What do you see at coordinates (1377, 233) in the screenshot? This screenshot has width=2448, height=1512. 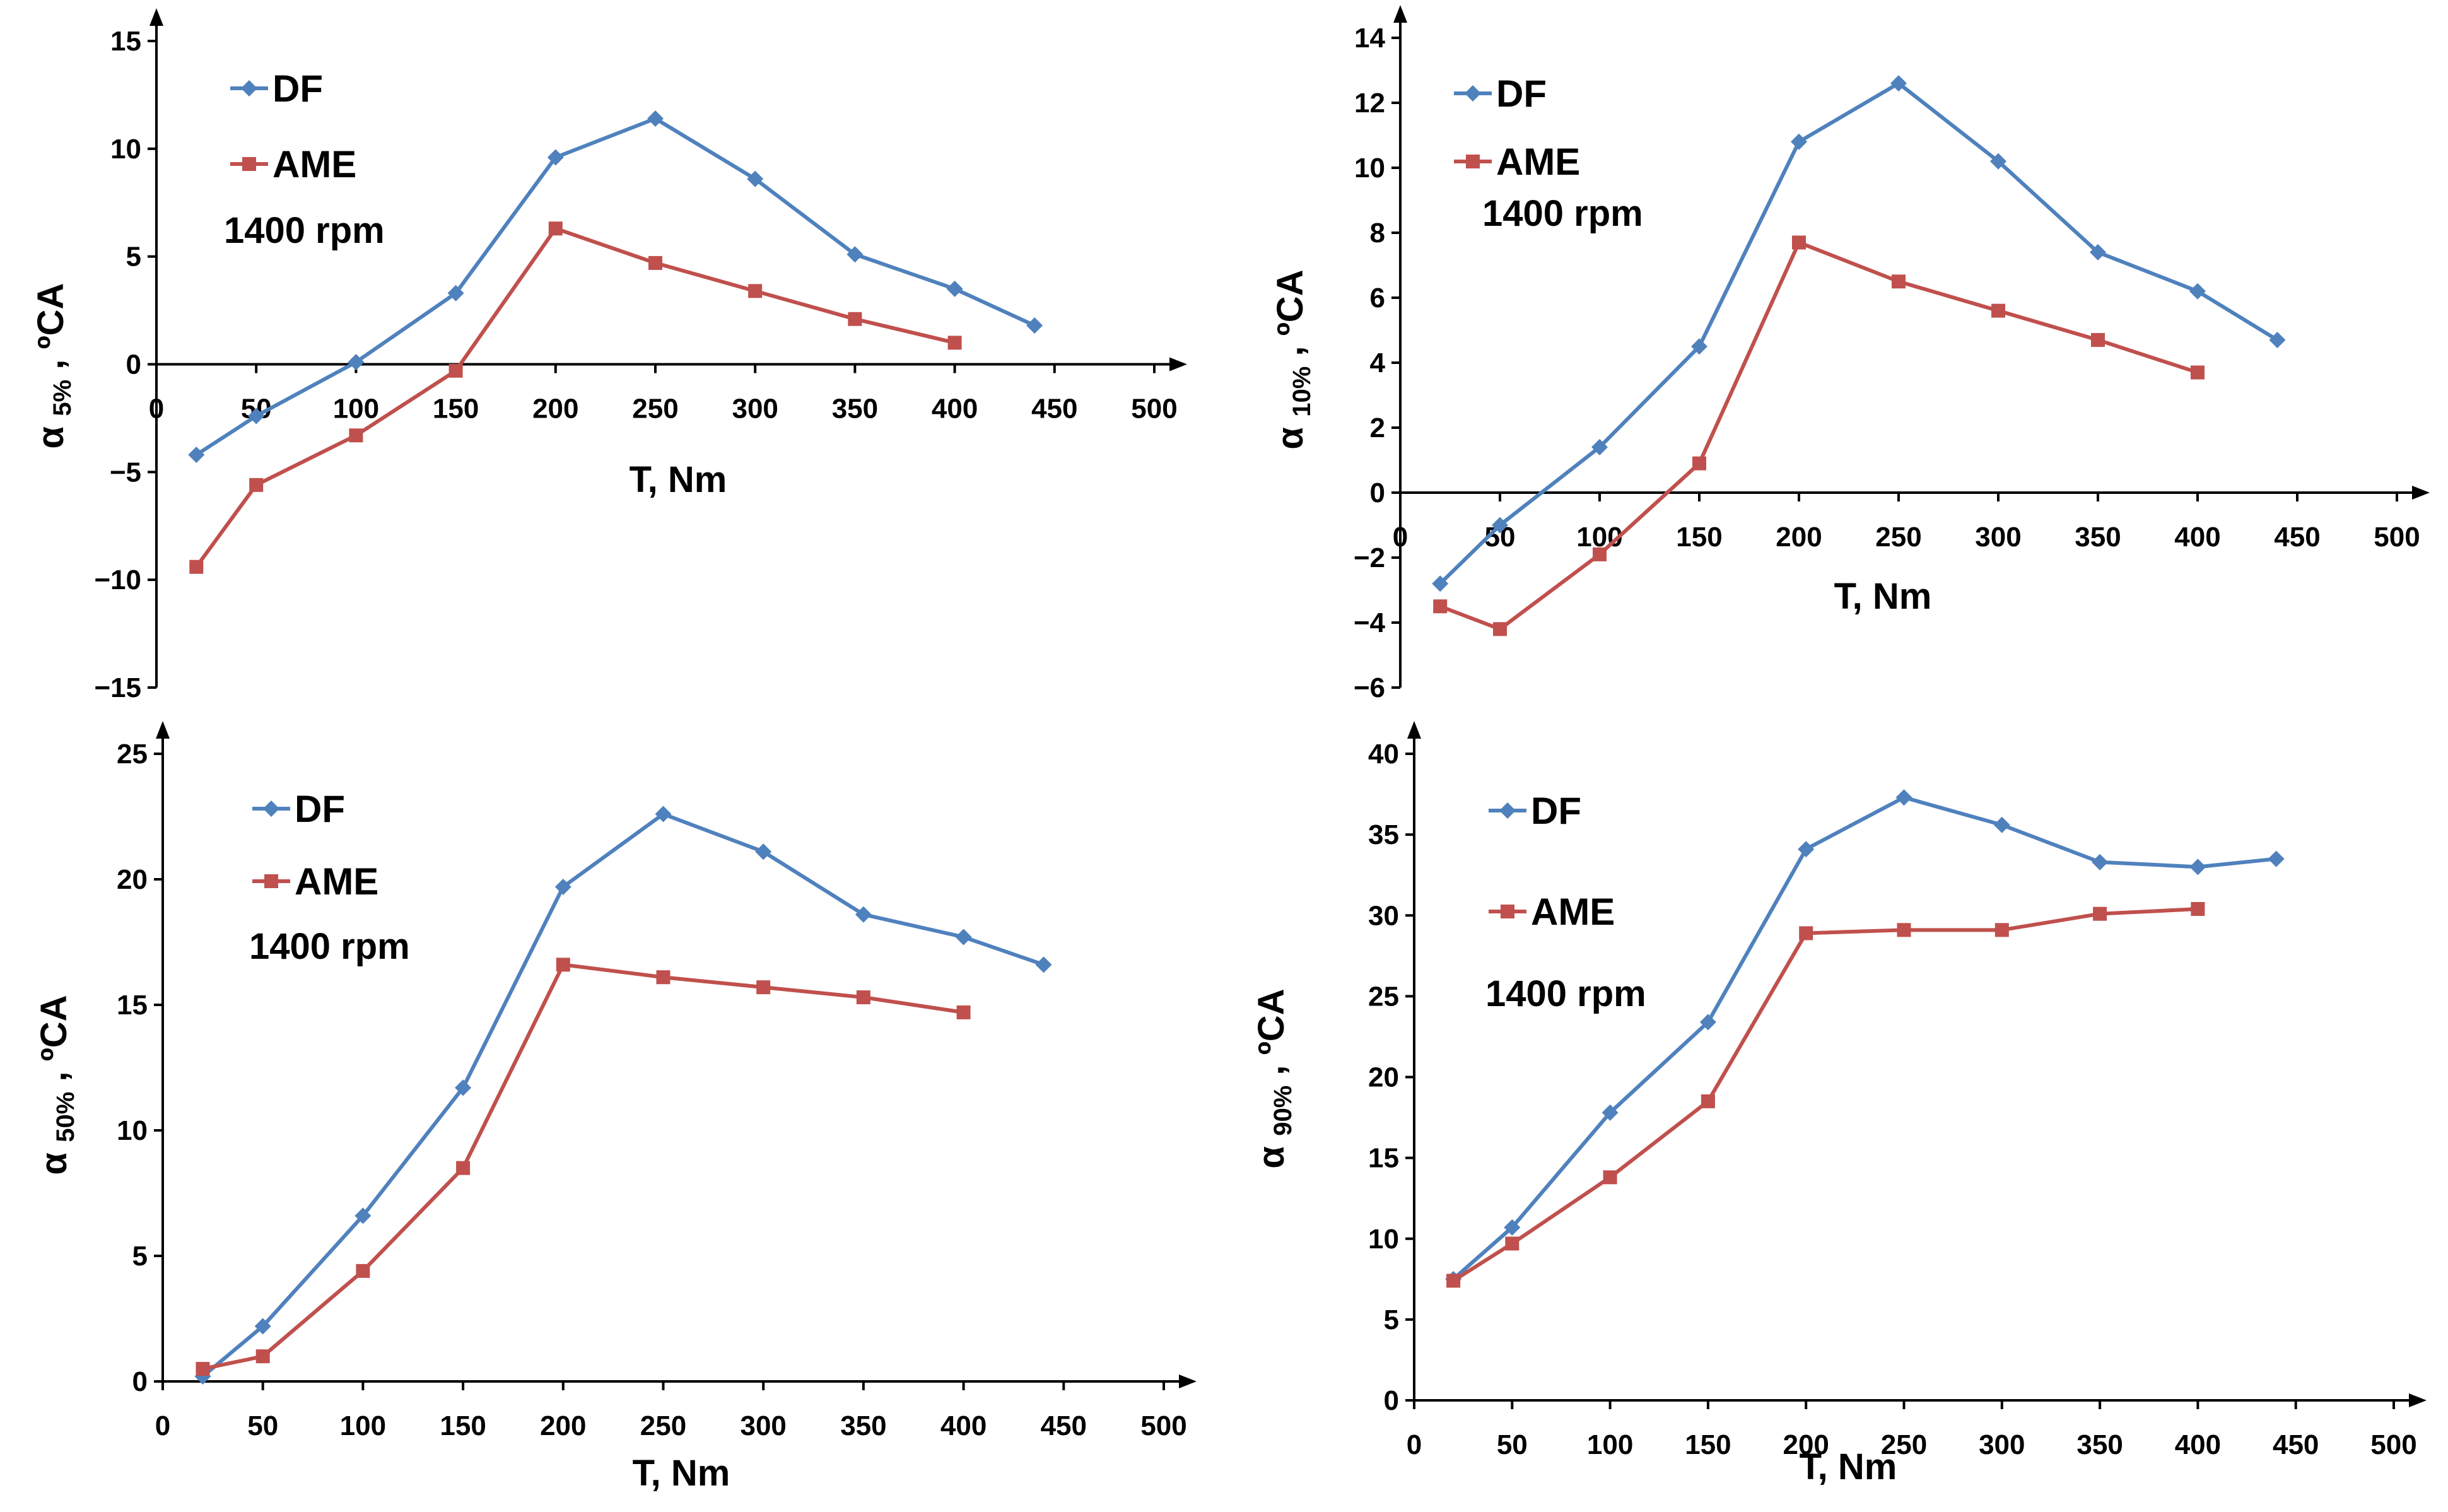 I see `y-tick-label: 8` at bounding box center [1377, 233].